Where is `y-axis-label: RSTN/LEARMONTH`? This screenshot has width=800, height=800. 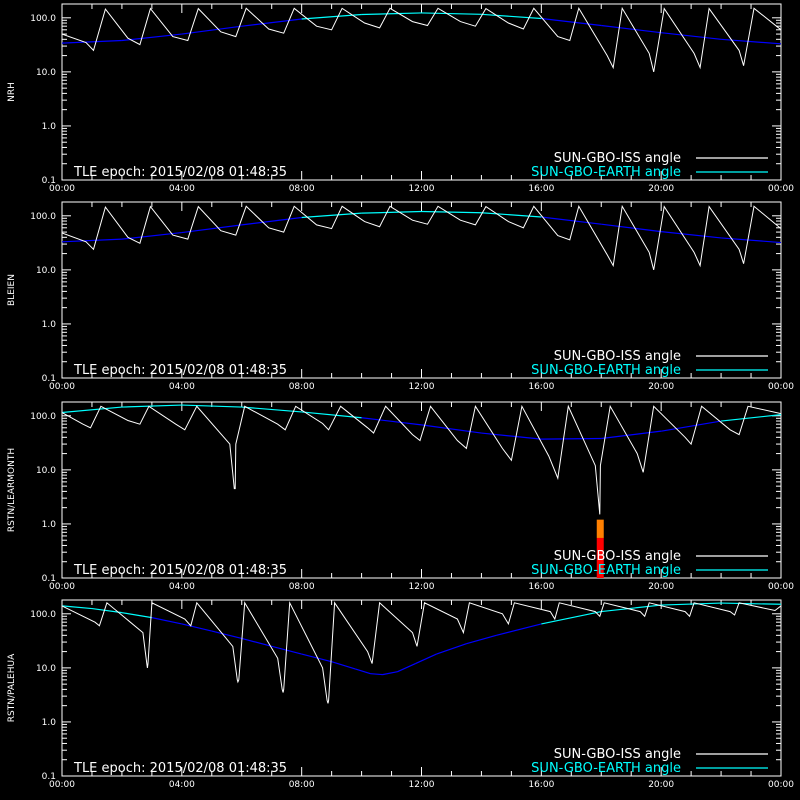 y-axis-label: RSTN/LEARMONTH is located at coordinates (12, 490).